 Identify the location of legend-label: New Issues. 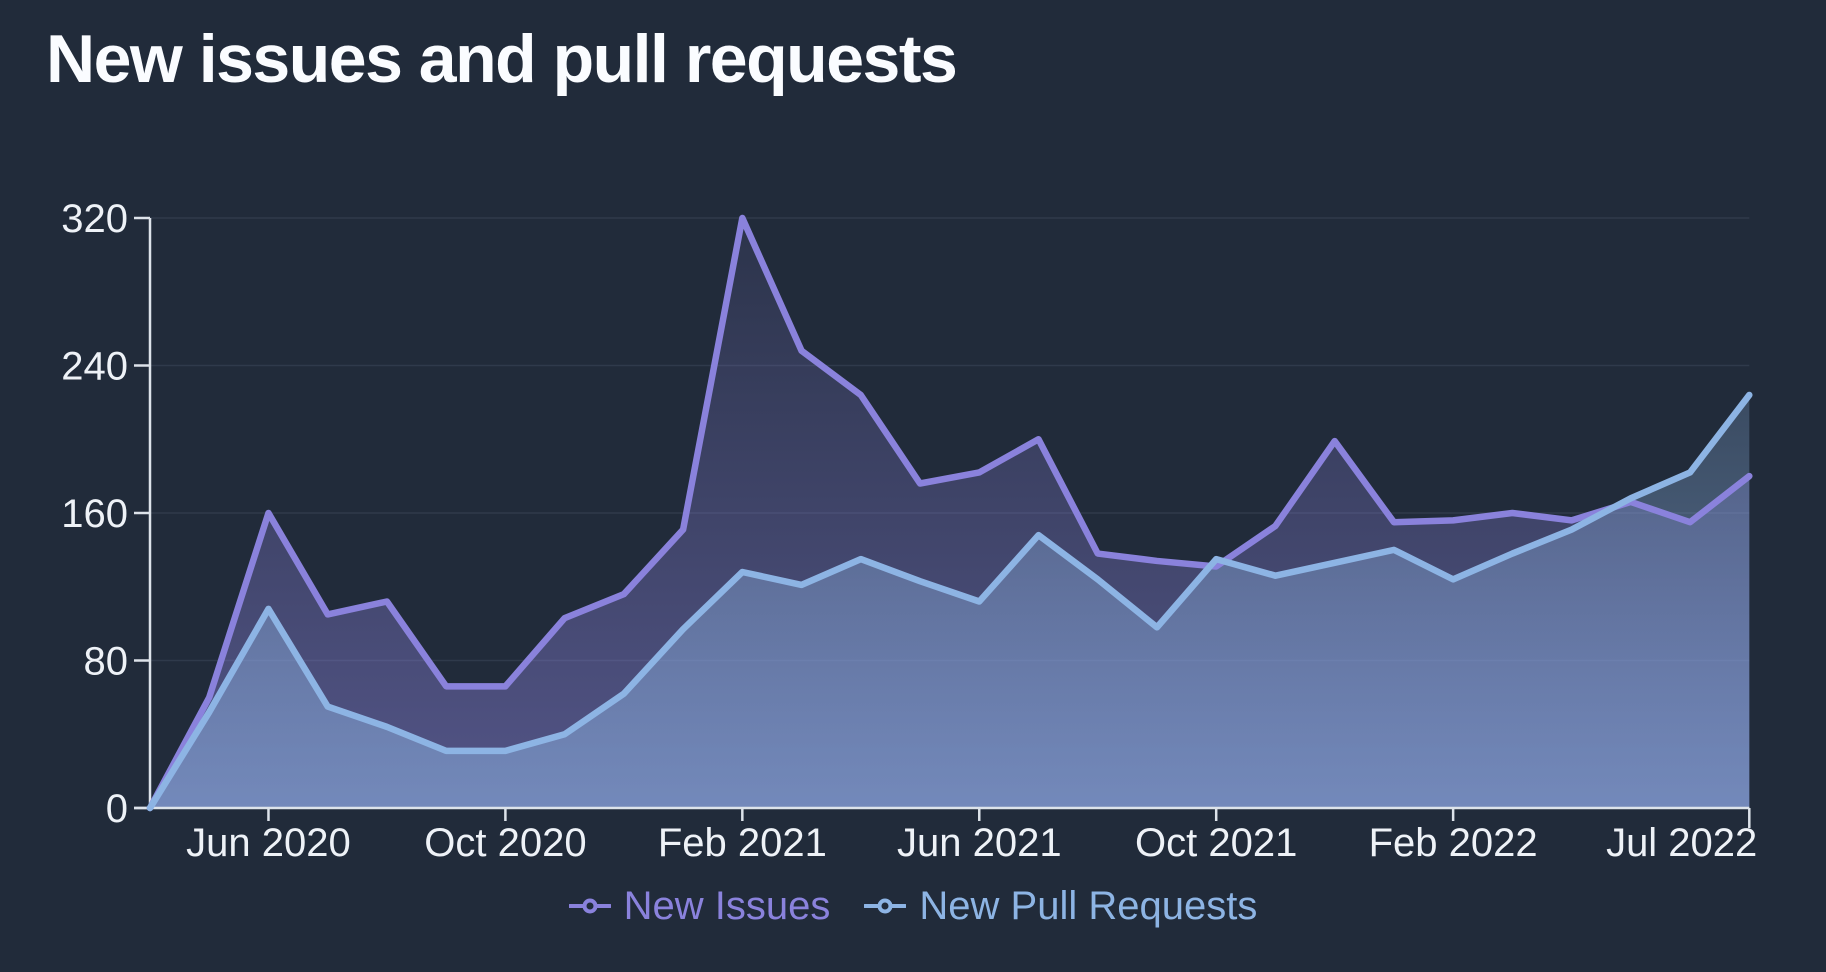
(727, 906).